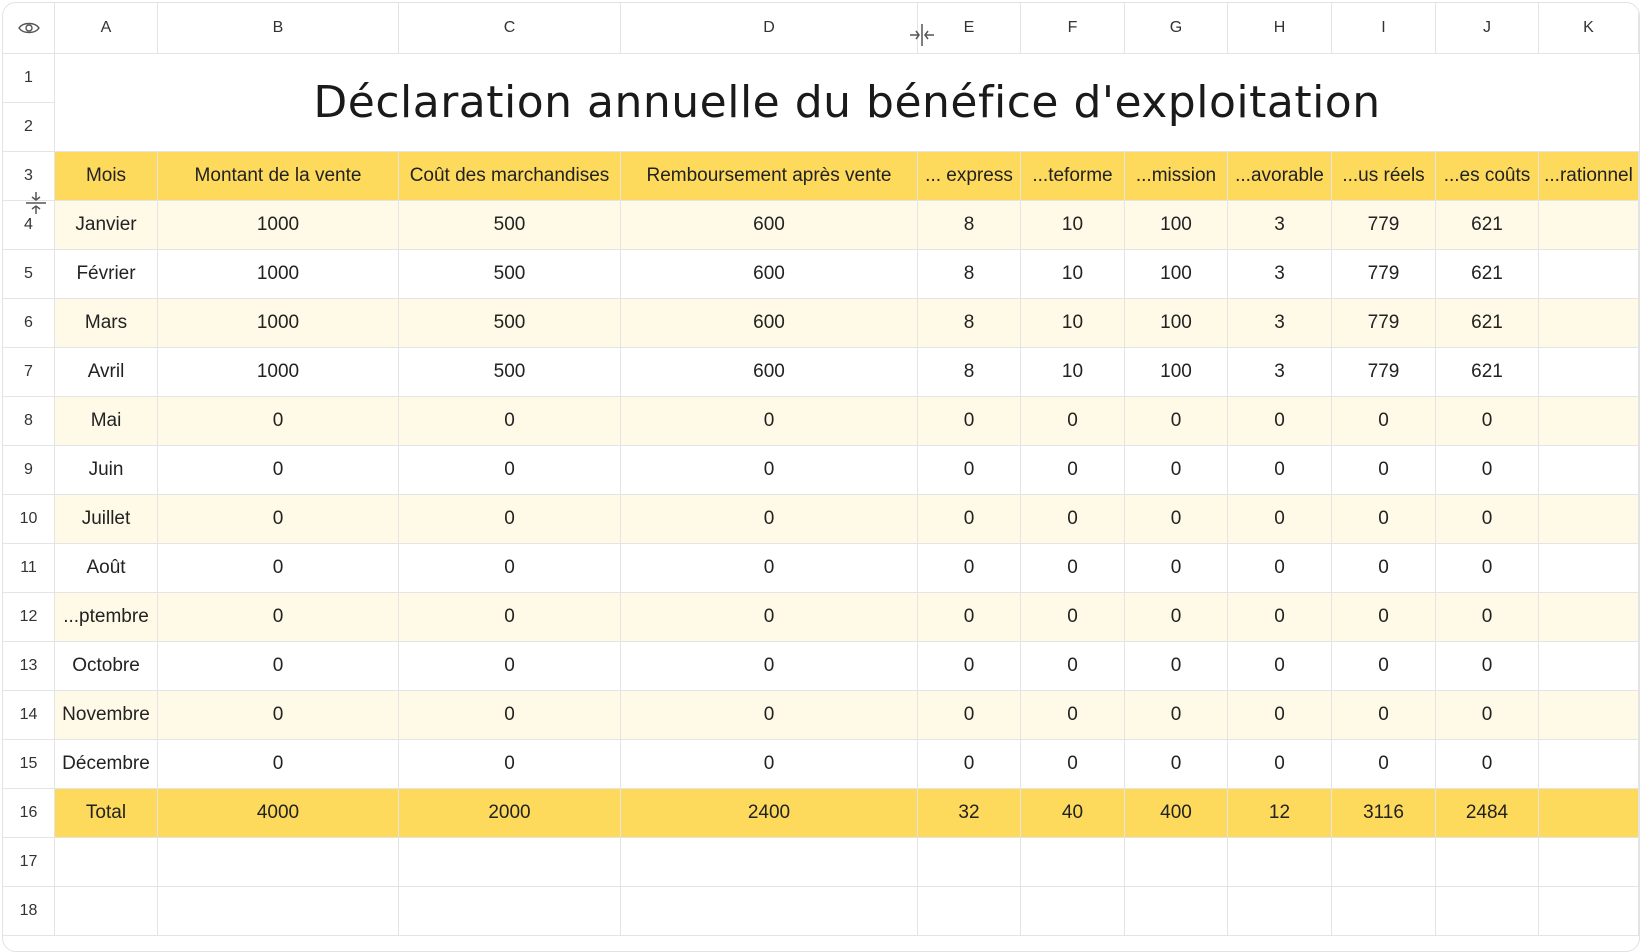 The width and height of the screenshot is (1640, 952). Describe the element at coordinates (106, 813) in the screenshot. I see `total-label-cell: Total` at that location.